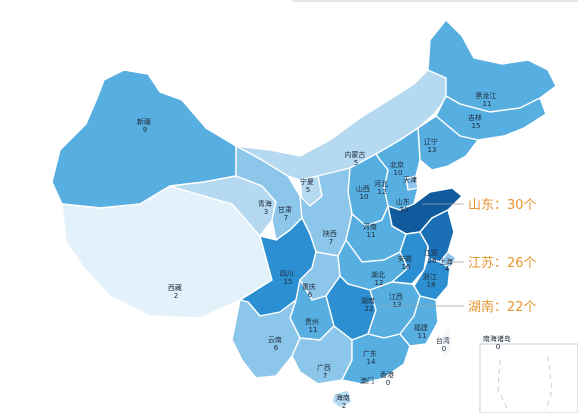  I want to click on callout-hunan: 湖南：22个, so click(502, 307).